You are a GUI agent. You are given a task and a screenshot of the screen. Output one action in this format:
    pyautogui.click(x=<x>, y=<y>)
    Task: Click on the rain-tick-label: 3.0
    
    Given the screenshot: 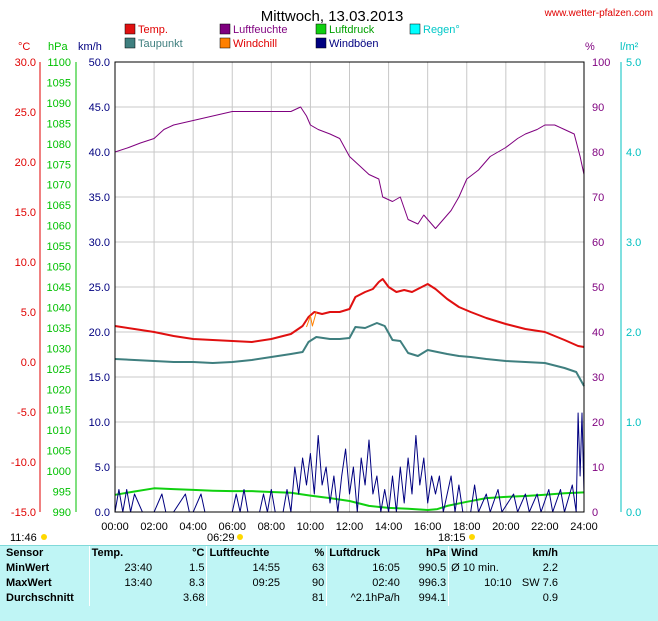 What is the action you would take?
    pyautogui.click(x=633, y=243)
    